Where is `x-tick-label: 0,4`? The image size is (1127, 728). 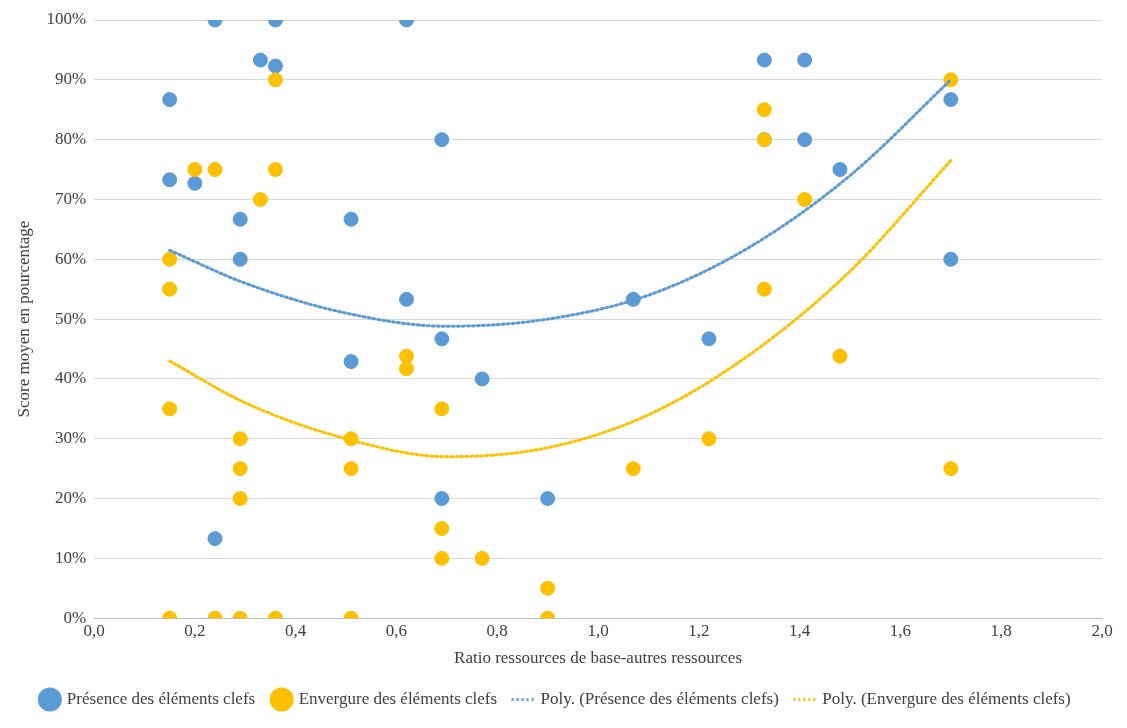
x-tick-label: 0,4 is located at coordinates (296, 630).